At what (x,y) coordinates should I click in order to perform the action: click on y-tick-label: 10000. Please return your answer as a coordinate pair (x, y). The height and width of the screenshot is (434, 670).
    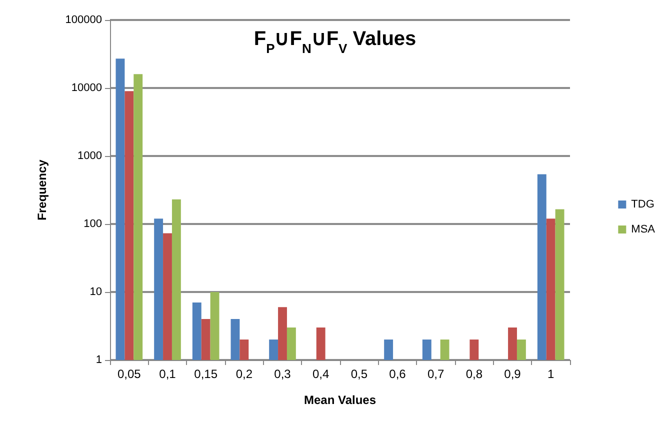
    Looking at the image, I should click on (86, 88).